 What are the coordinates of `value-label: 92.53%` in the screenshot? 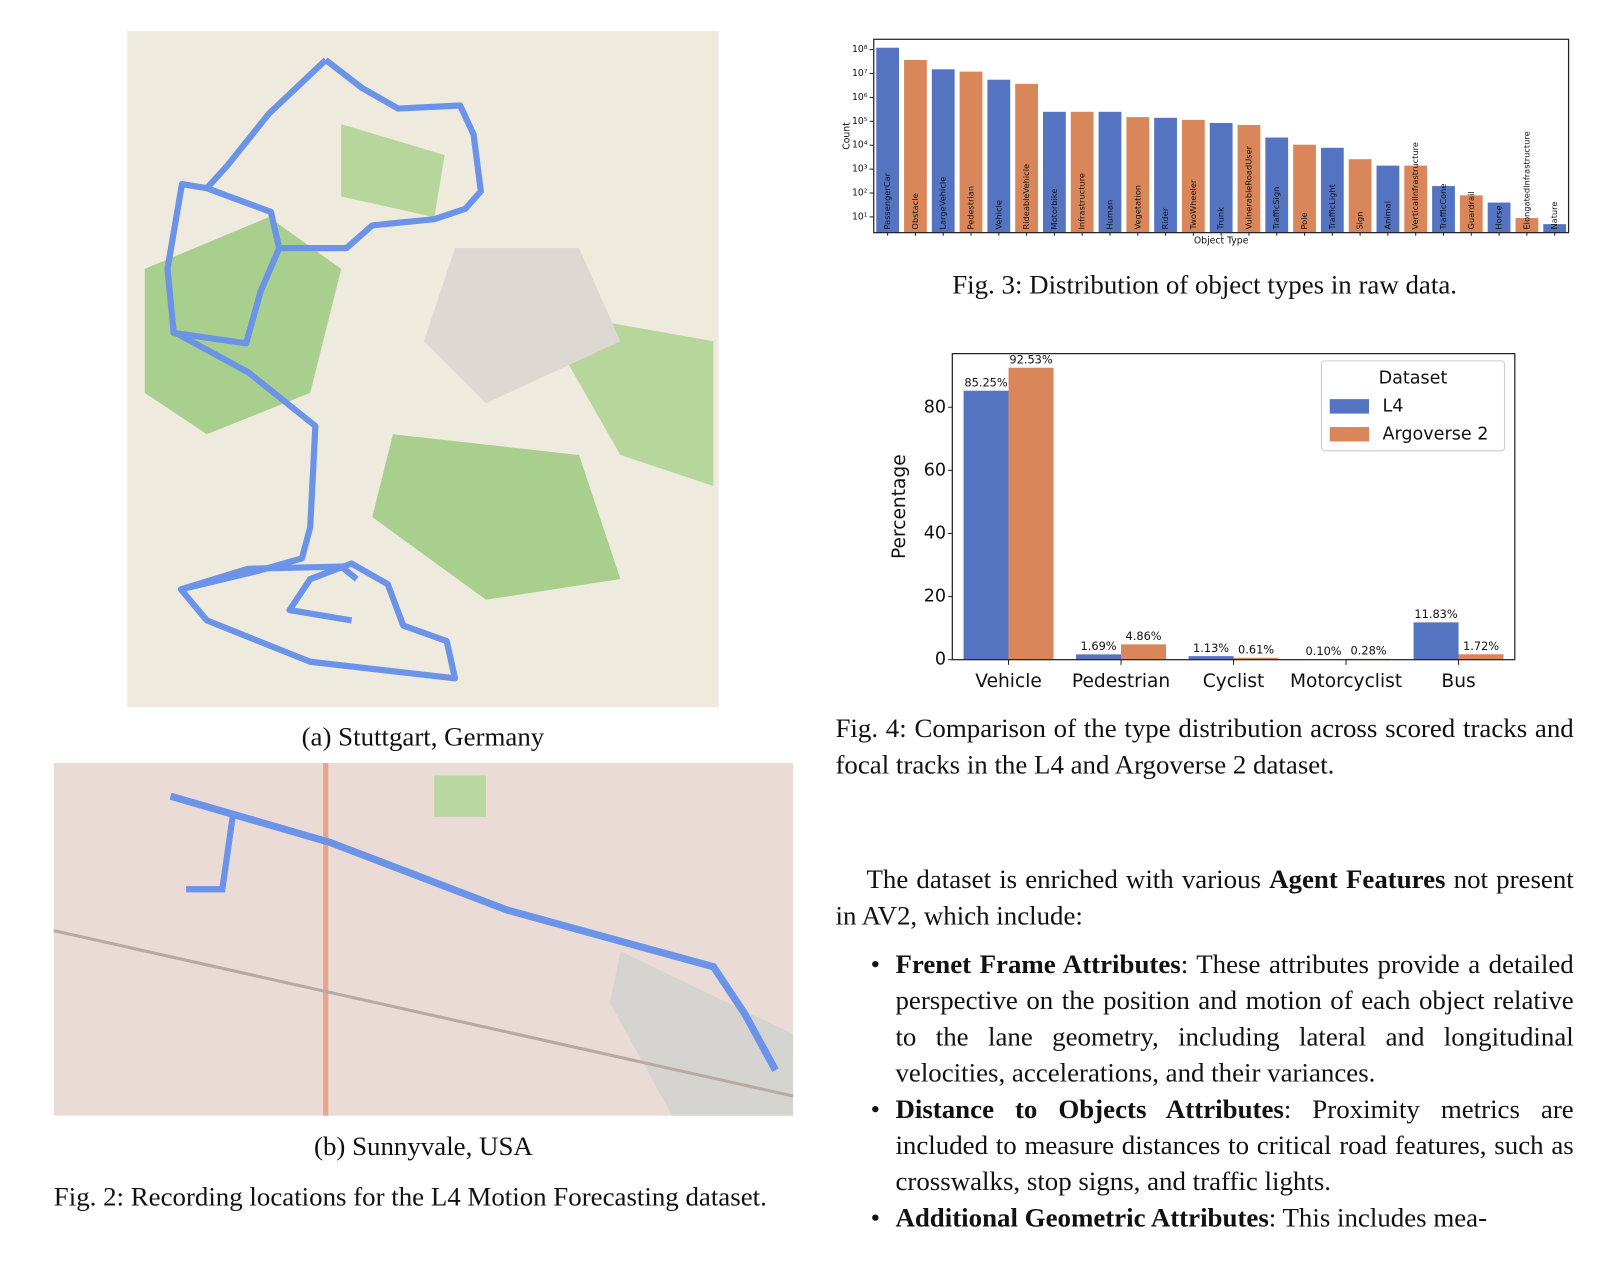 It's located at (1031, 359).